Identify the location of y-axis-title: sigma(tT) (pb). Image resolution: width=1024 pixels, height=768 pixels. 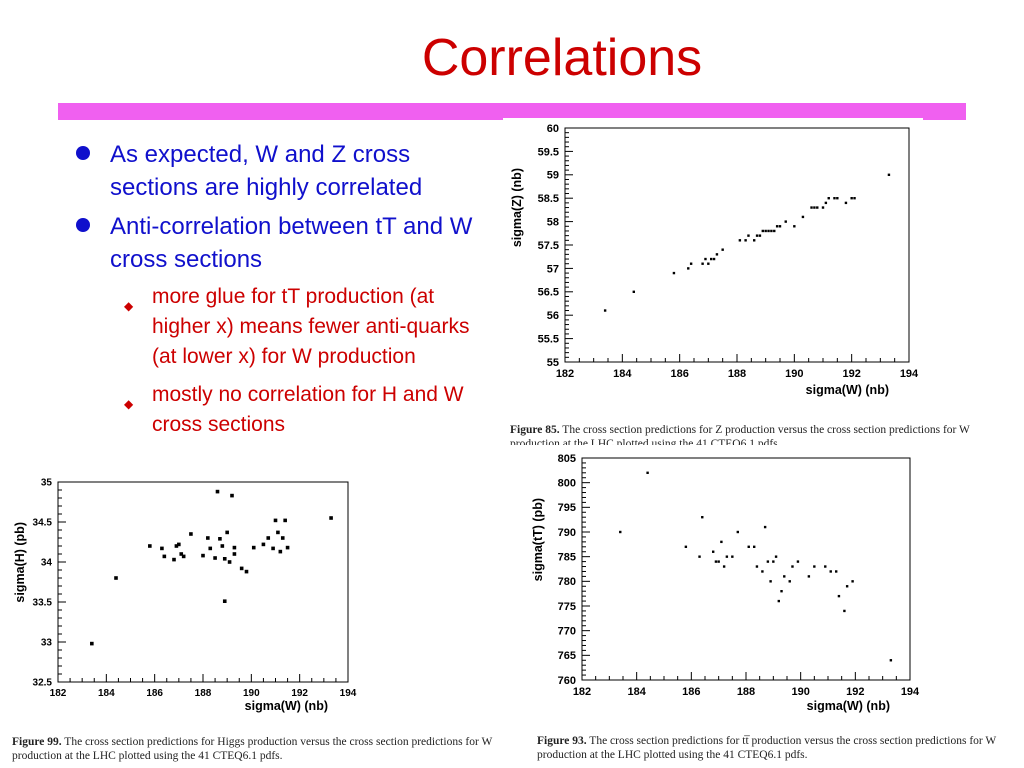
(538, 539).